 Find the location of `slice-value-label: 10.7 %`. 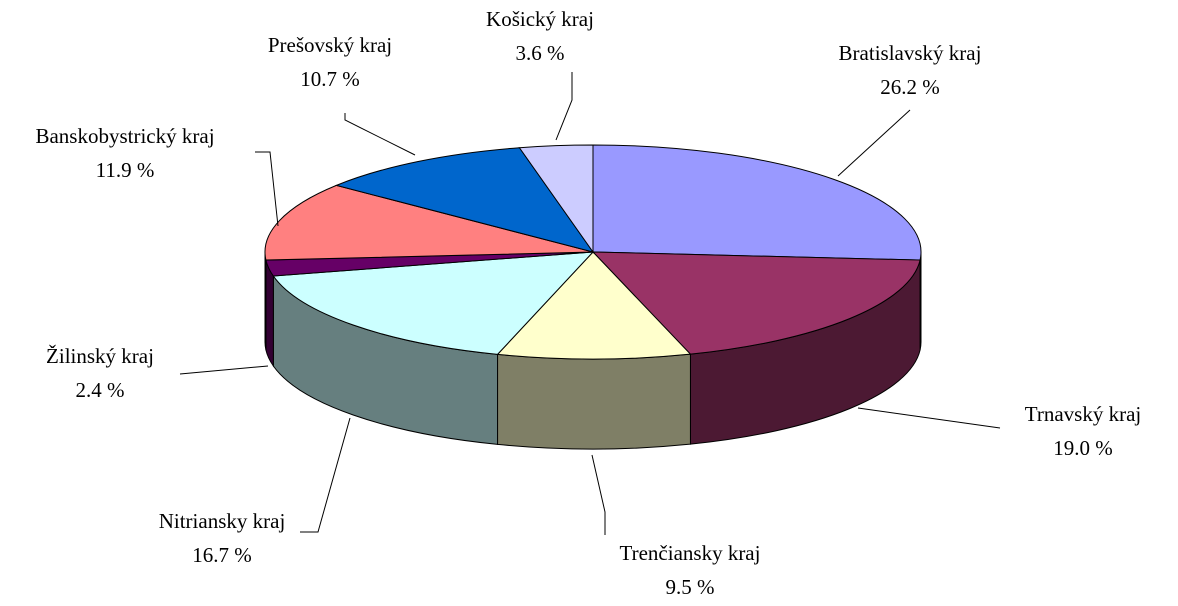

slice-value-label: 10.7 % is located at coordinates (330, 79).